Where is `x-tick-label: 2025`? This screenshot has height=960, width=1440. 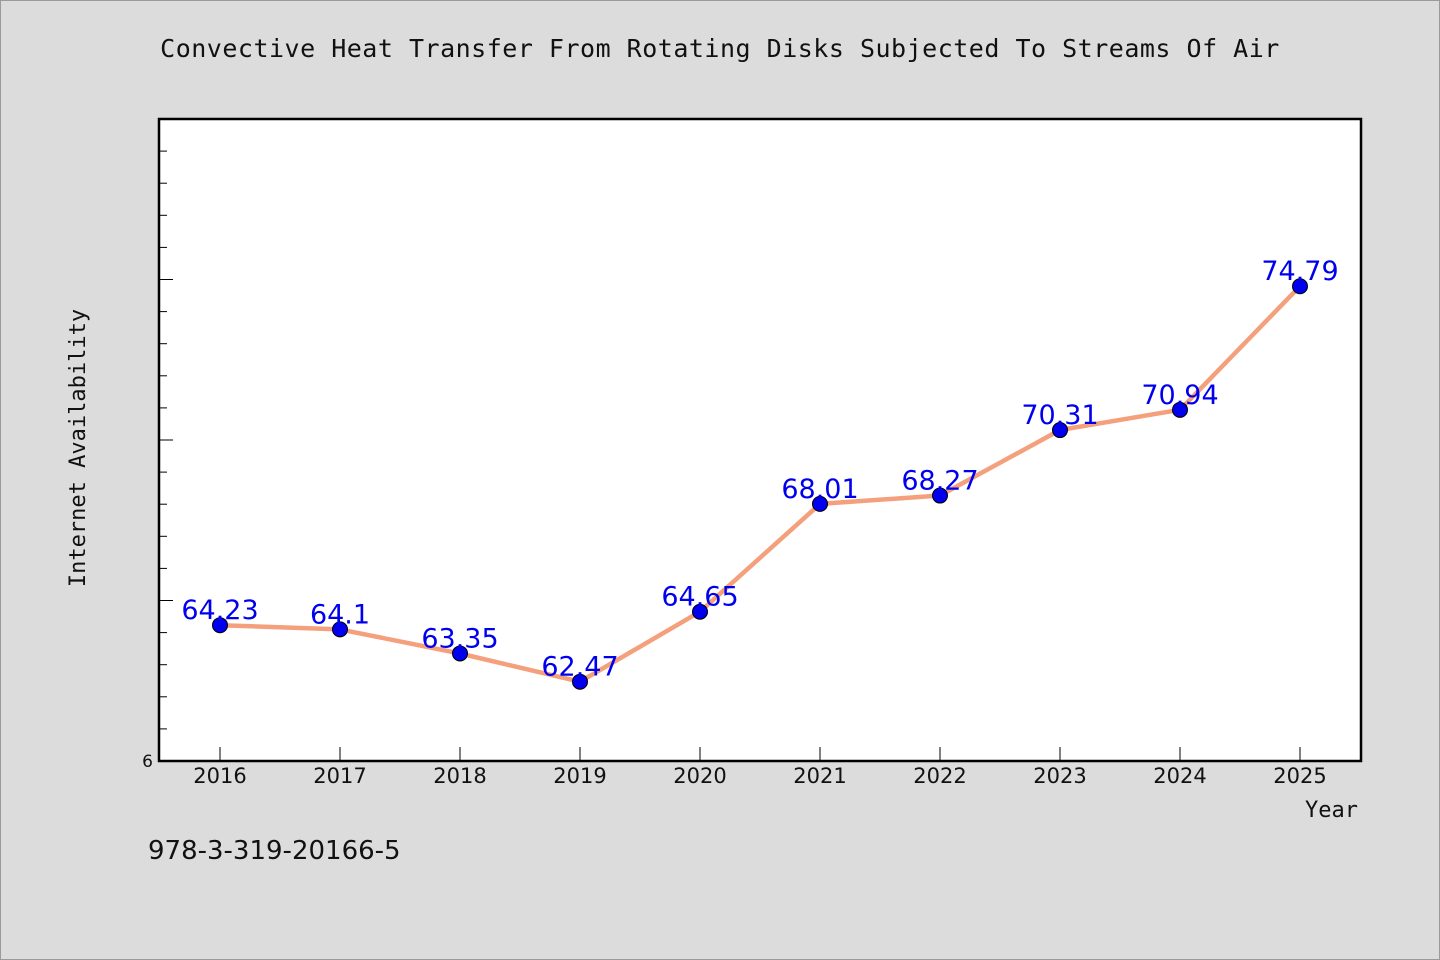
x-tick-label: 2025 is located at coordinates (1299, 776).